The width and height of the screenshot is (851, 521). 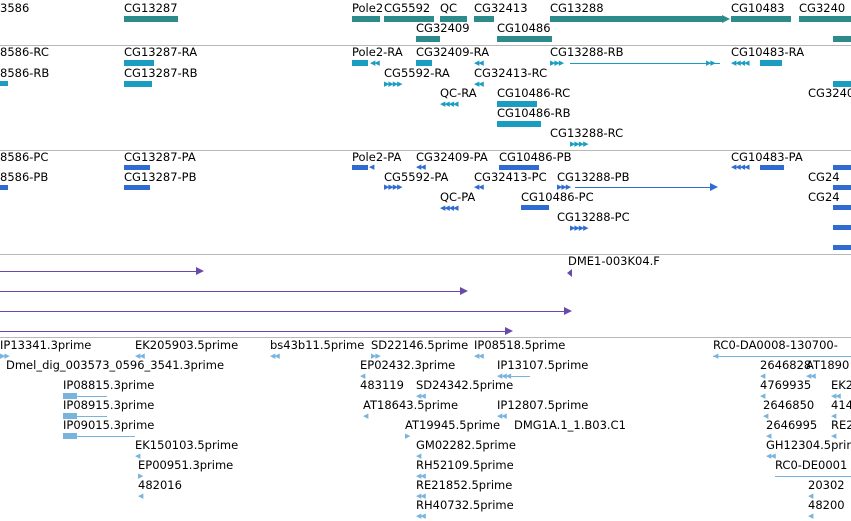 What do you see at coordinates (411, 405) in the screenshot?
I see `est-label: AT18643.5prime` at bounding box center [411, 405].